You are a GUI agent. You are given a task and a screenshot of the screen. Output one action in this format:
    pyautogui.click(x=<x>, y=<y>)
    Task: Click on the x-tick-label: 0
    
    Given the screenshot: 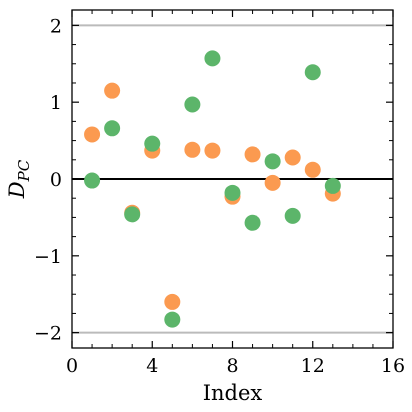 What is the action you would take?
    pyautogui.click(x=72, y=366)
    